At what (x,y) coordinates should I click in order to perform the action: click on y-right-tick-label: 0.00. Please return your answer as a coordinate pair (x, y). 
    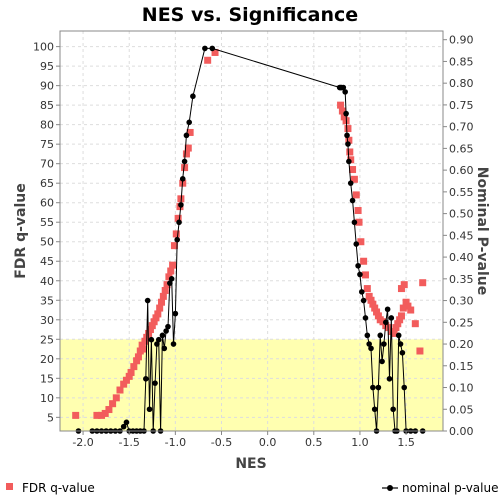
    Looking at the image, I should click on (461, 431).